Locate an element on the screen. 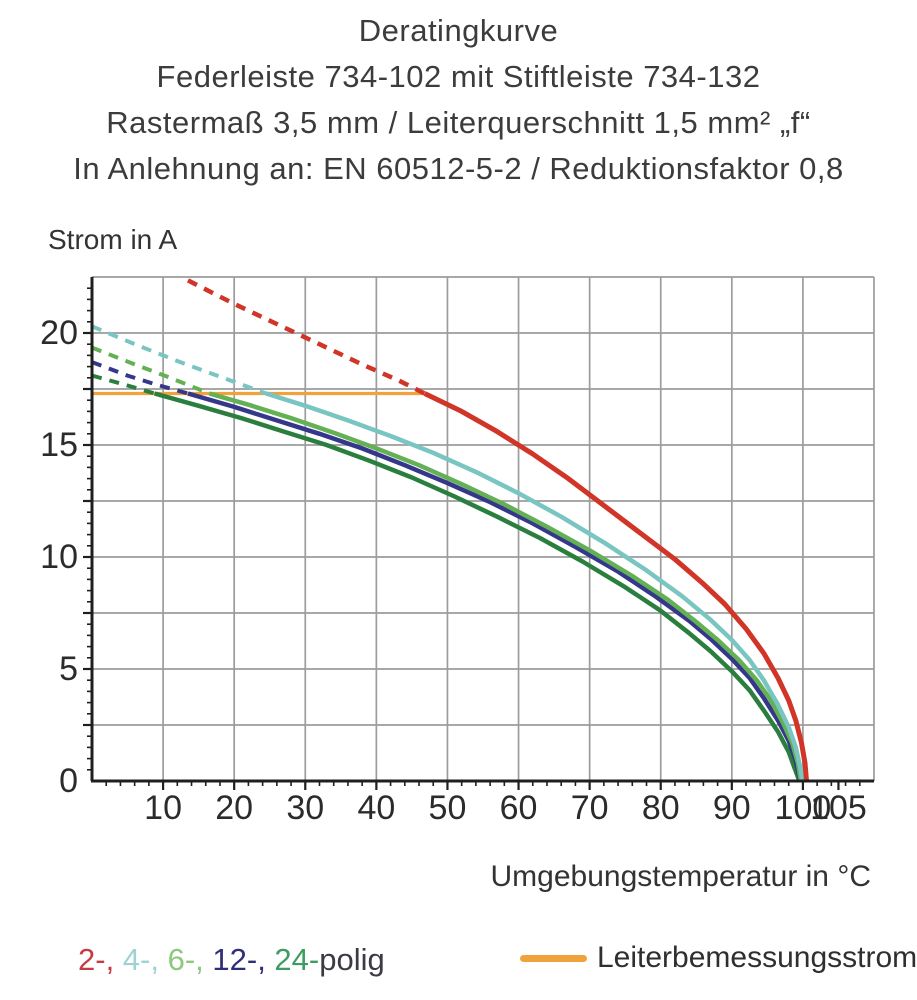  curve-12-polig-dashed is located at coordinates (140, 378).